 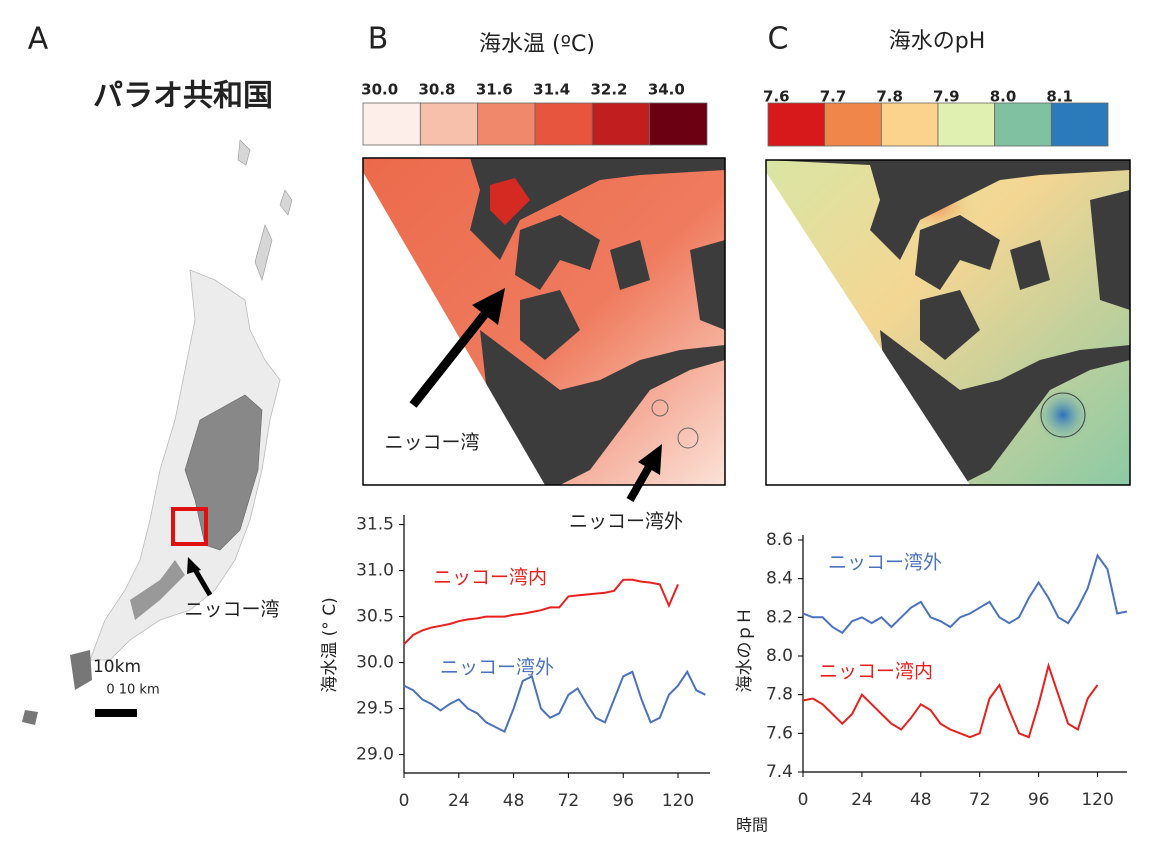 What do you see at coordinates (117, 667) in the screenshot?
I see `scale-label: 10km` at bounding box center [117, 667].